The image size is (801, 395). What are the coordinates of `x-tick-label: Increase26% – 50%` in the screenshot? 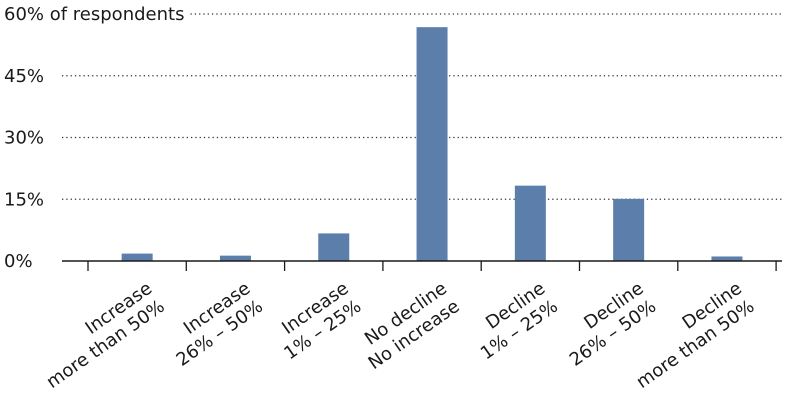 It's located at (213, 324).